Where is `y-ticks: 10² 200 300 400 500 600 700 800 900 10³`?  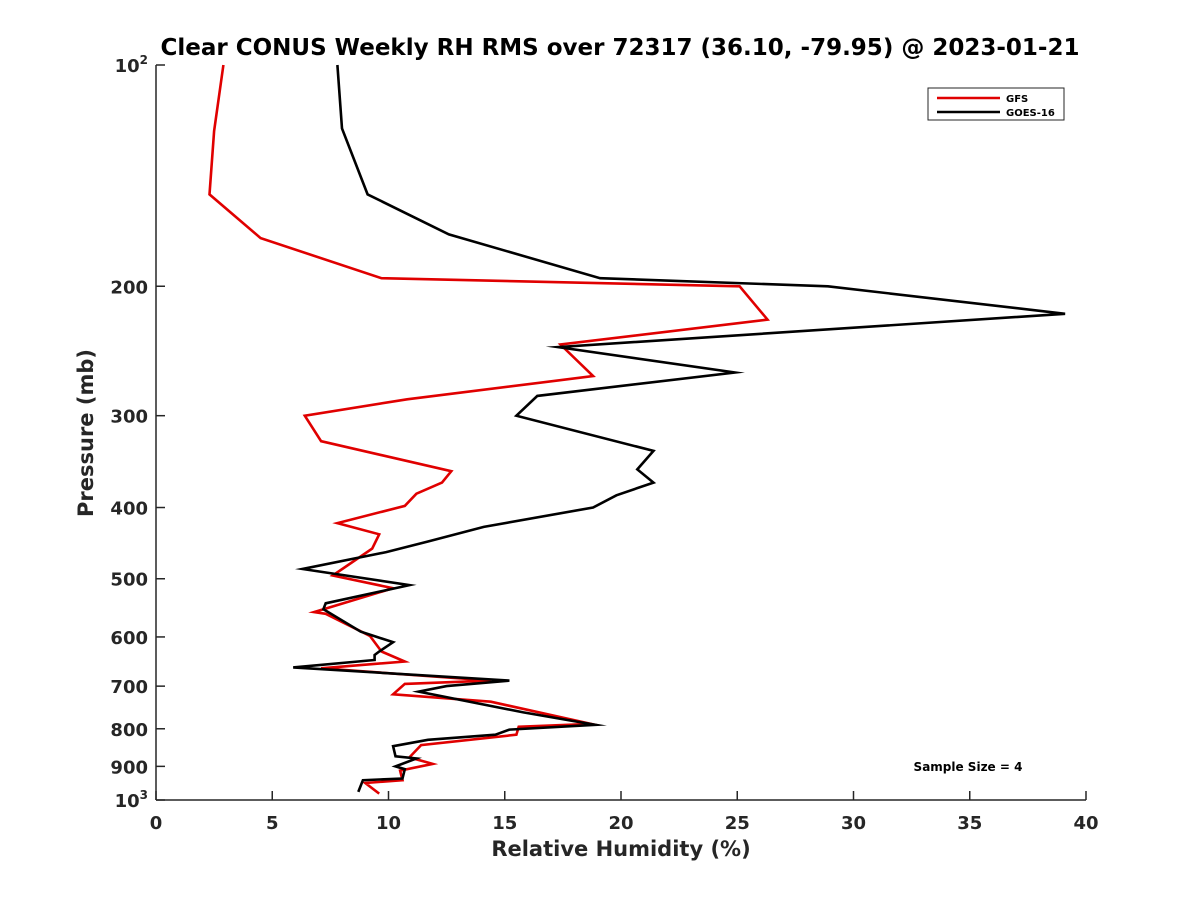
y-ticks: 10² 200 300 400 500 600 700 800 900 10³ is located at coordinates (137, 432).